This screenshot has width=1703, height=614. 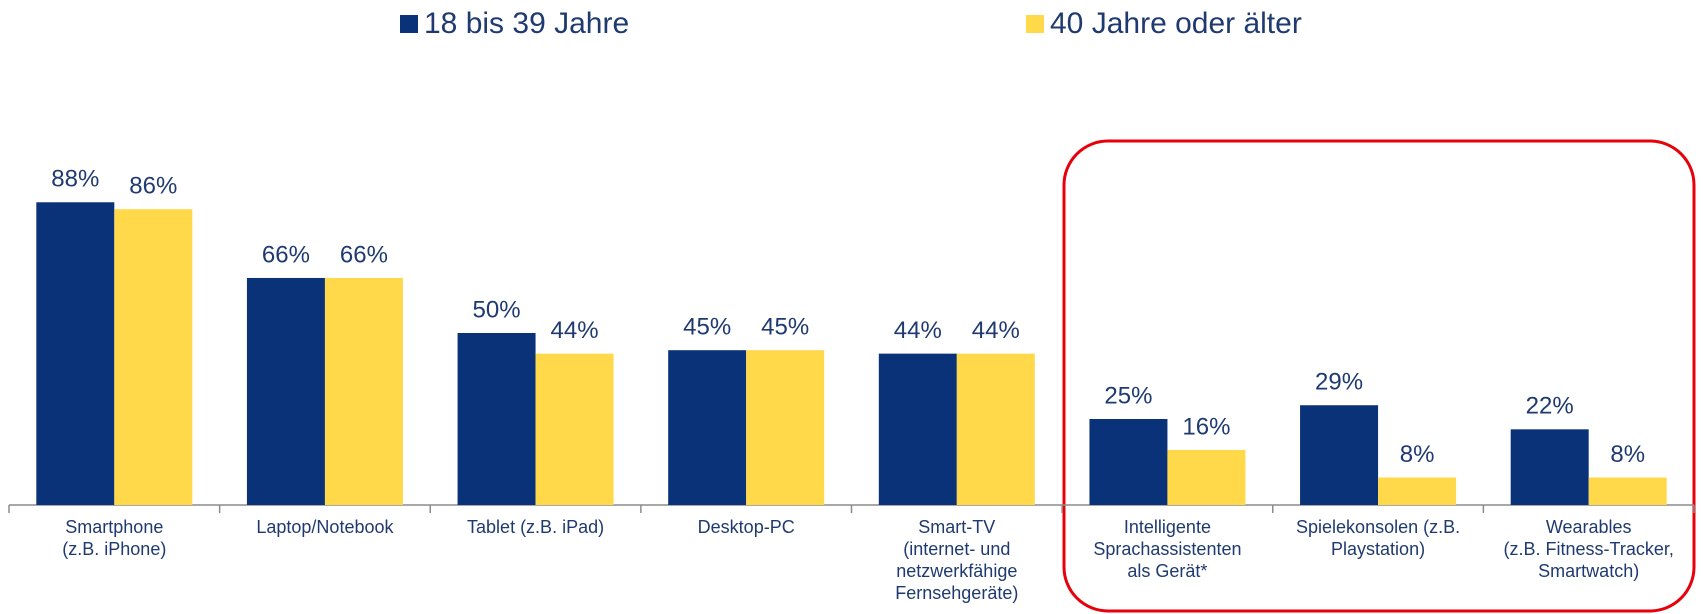 What do you see at coordinates (1176, 23) in the screenshot?
I see `legend-label: 40 Jahre oder älter` at bounding box center [1176, 23].